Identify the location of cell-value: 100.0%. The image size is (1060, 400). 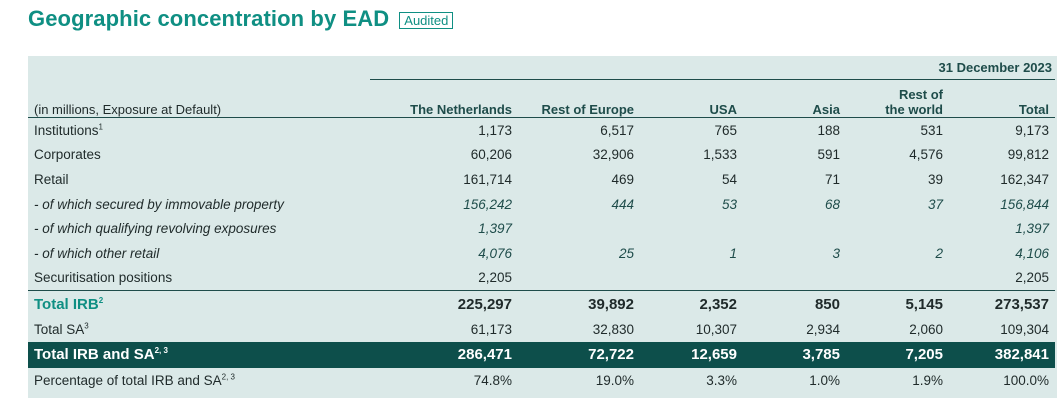
(1026, 380).